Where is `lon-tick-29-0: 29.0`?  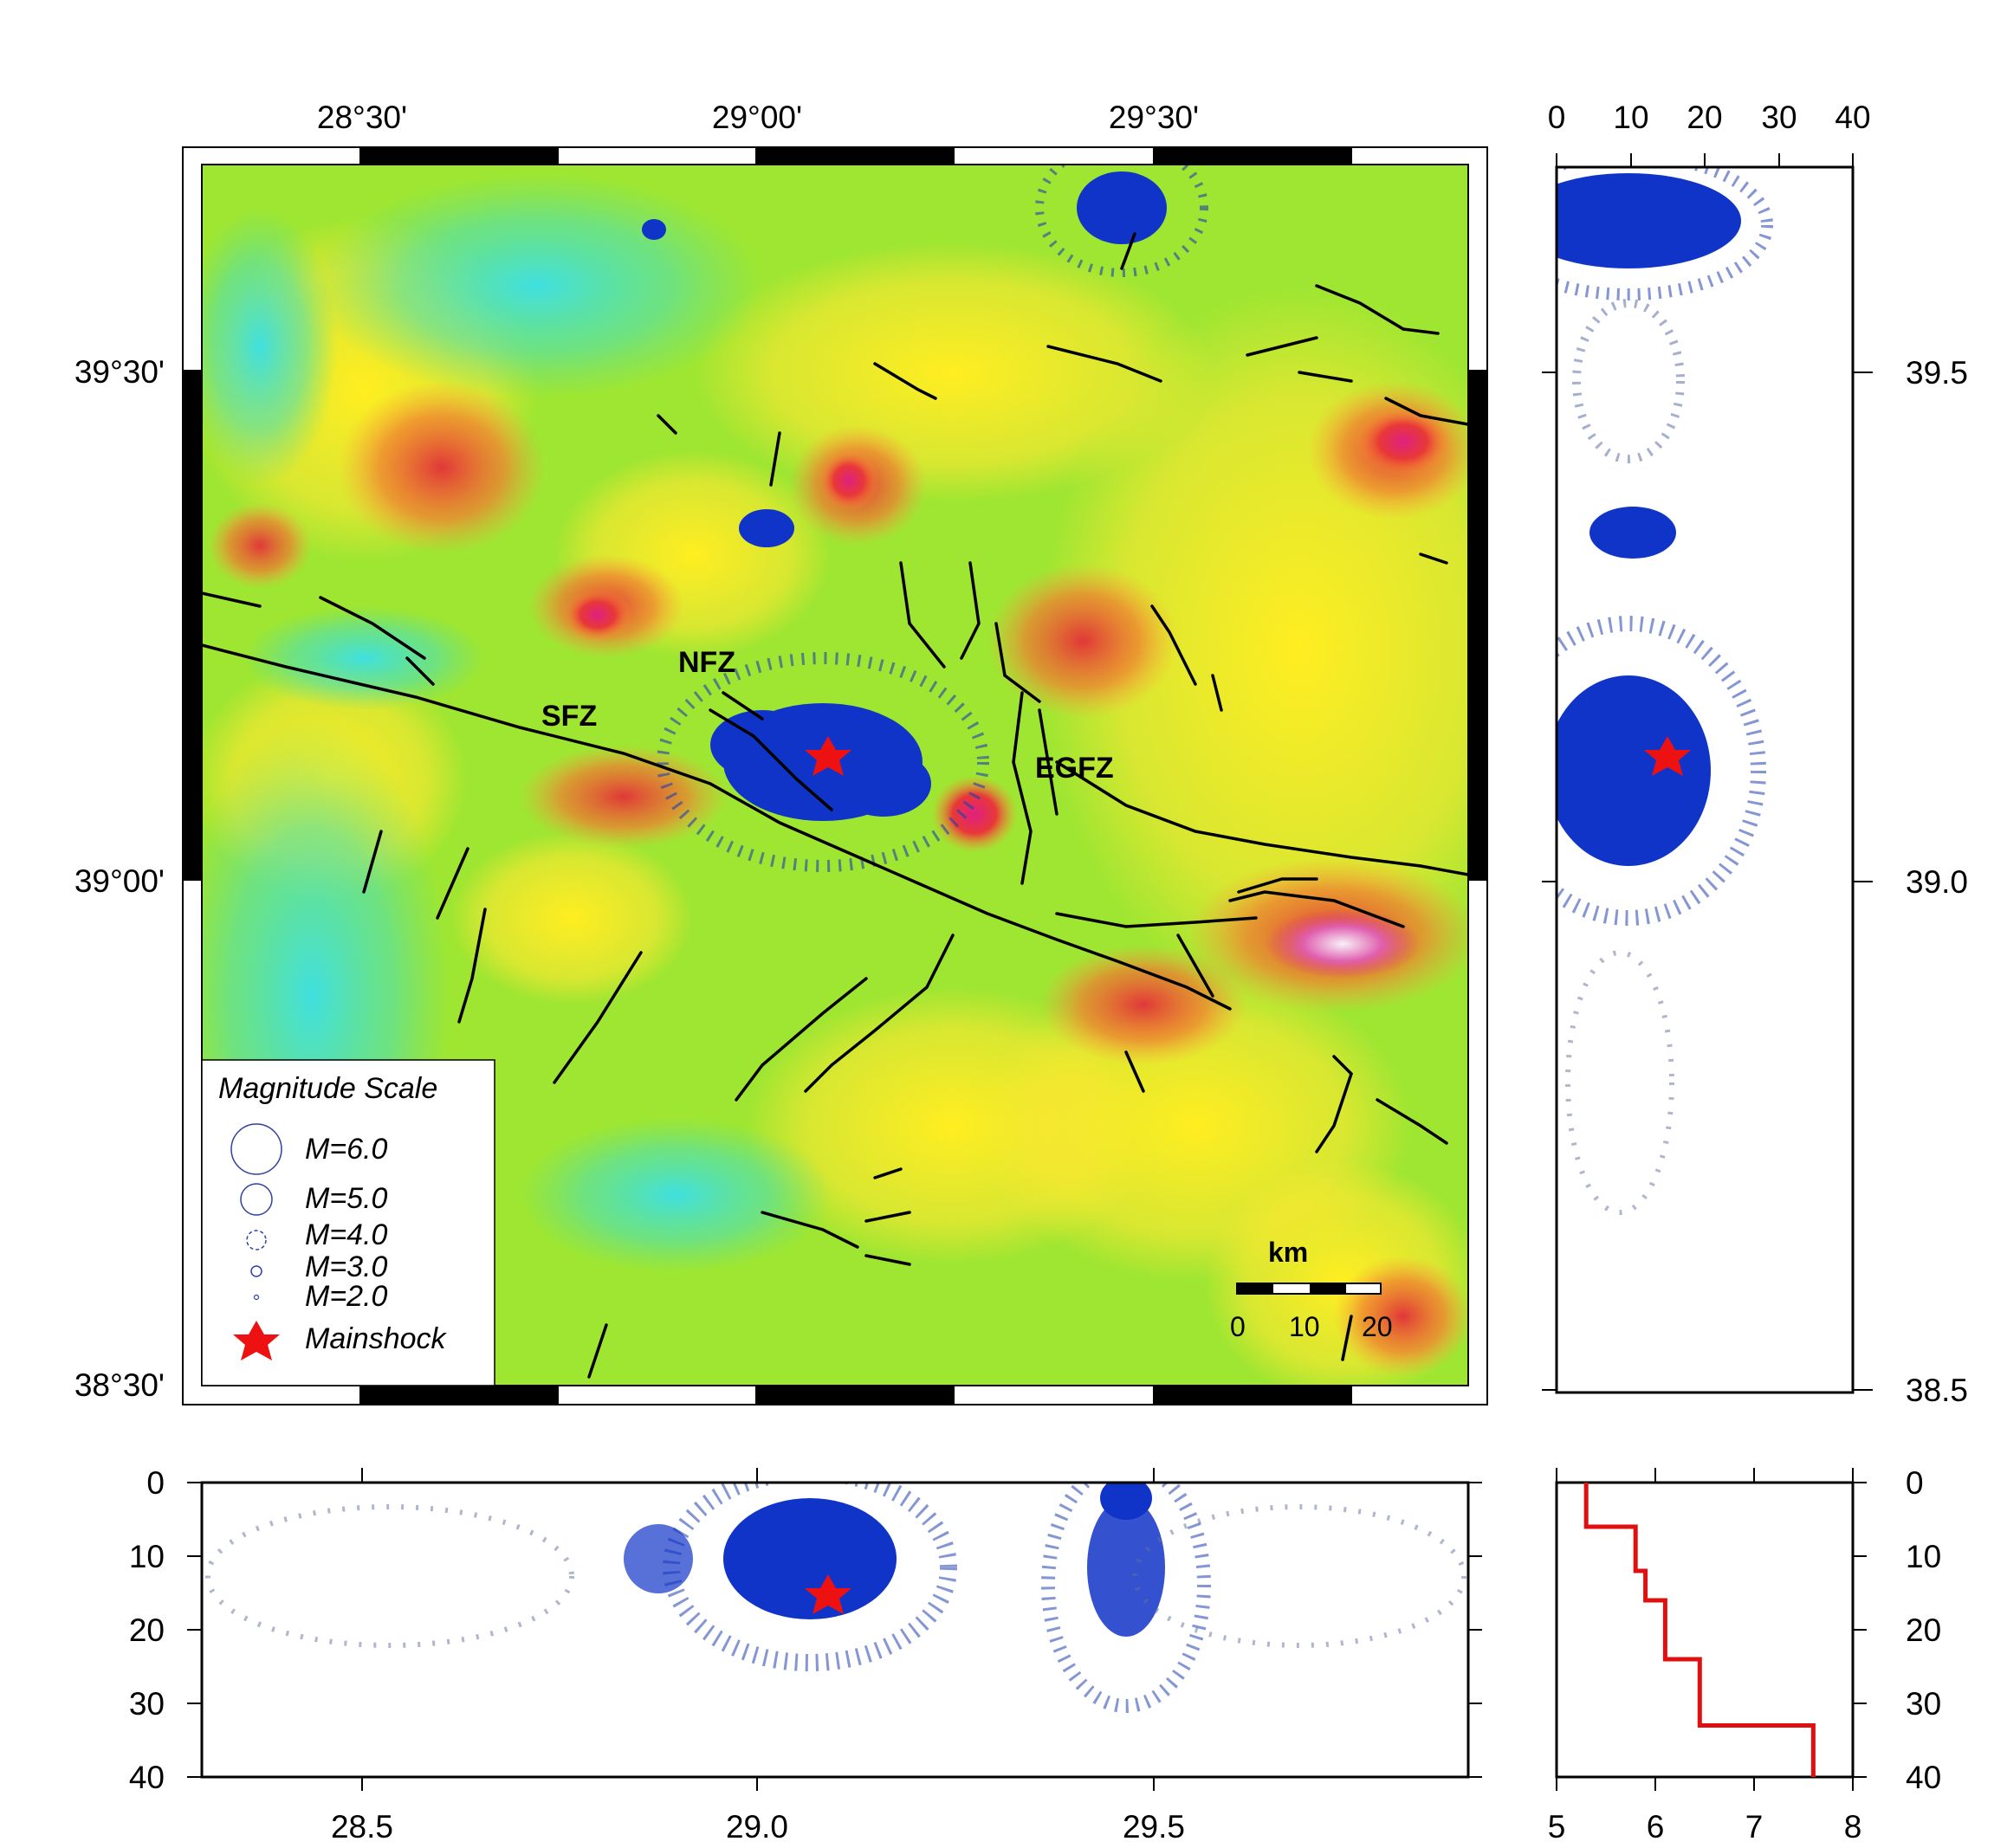 lon-tick-29-0: 29.0 is located at coordinates (757, 1827).